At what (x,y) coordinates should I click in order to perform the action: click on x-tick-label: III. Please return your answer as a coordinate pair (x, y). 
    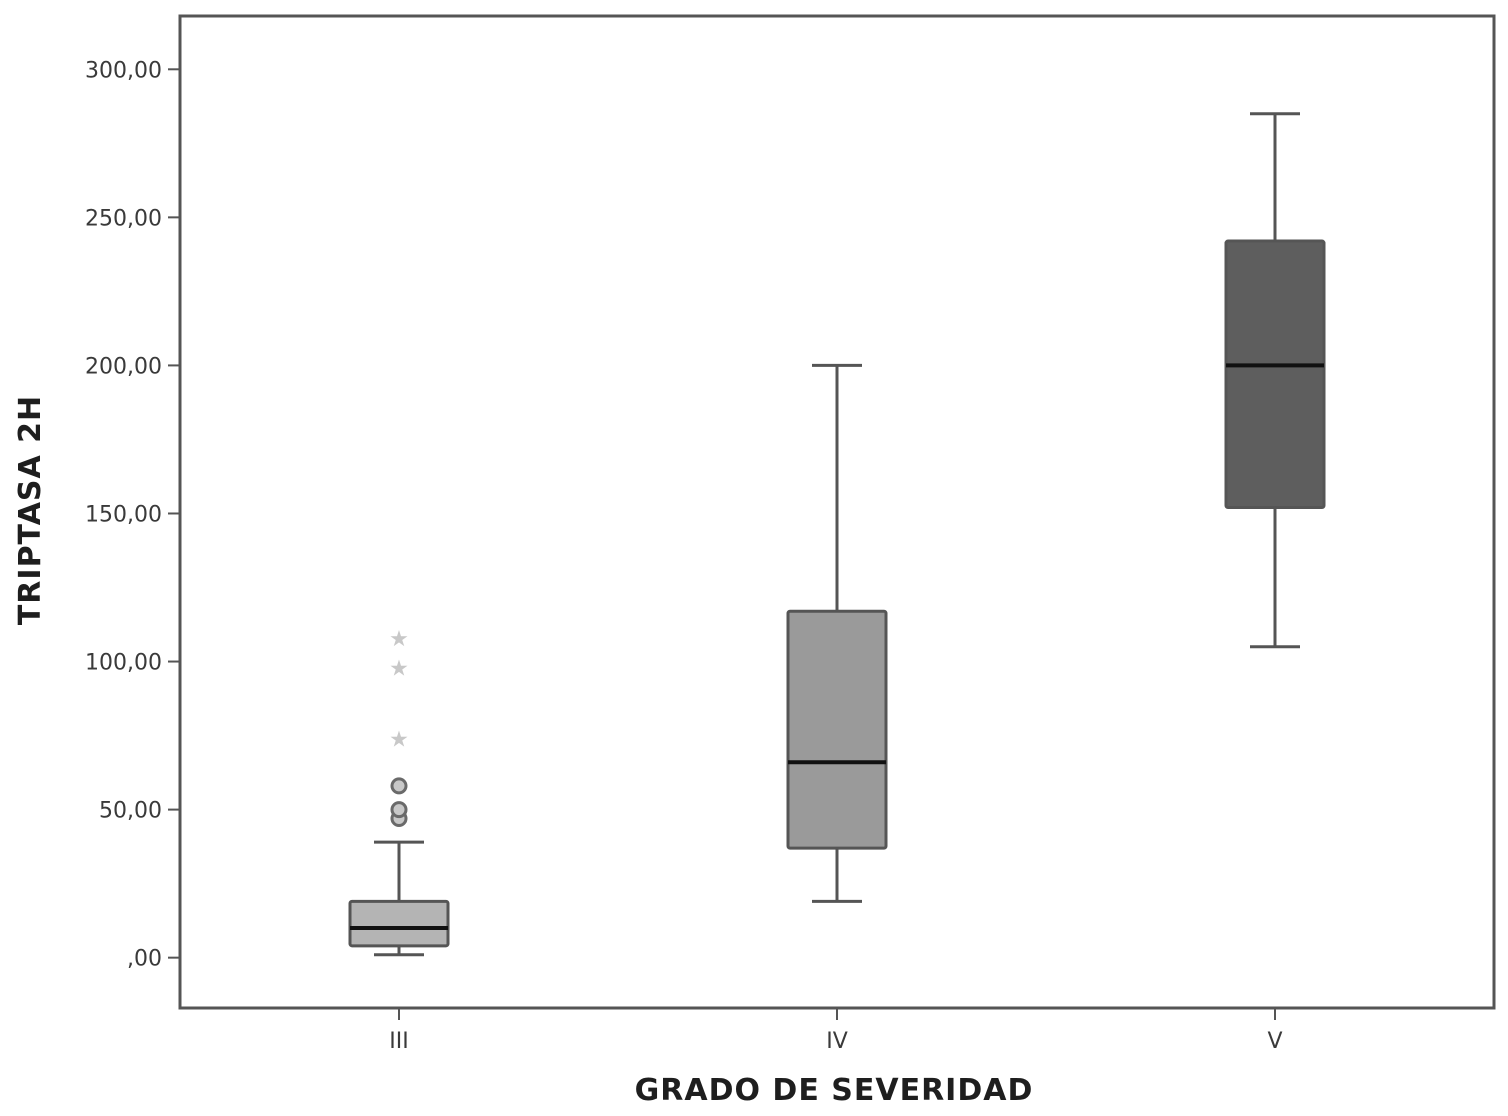
    Looking at the image, I should click on (398, 1041).